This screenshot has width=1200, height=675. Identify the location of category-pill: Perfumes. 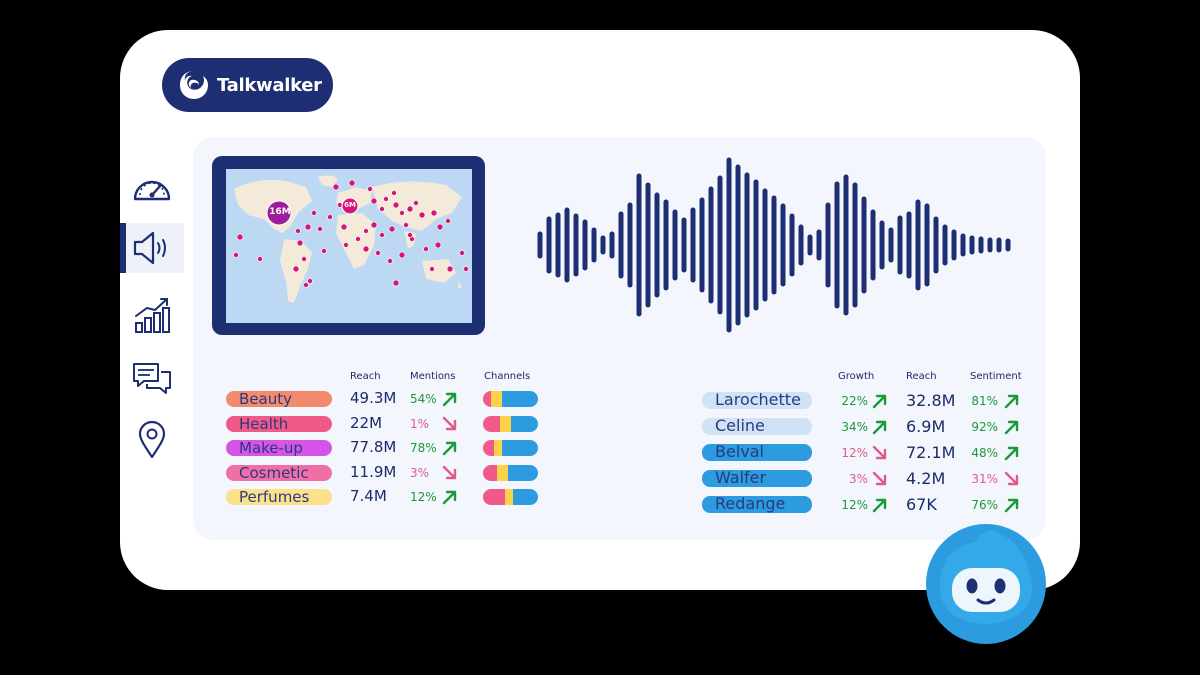
(279, 497).